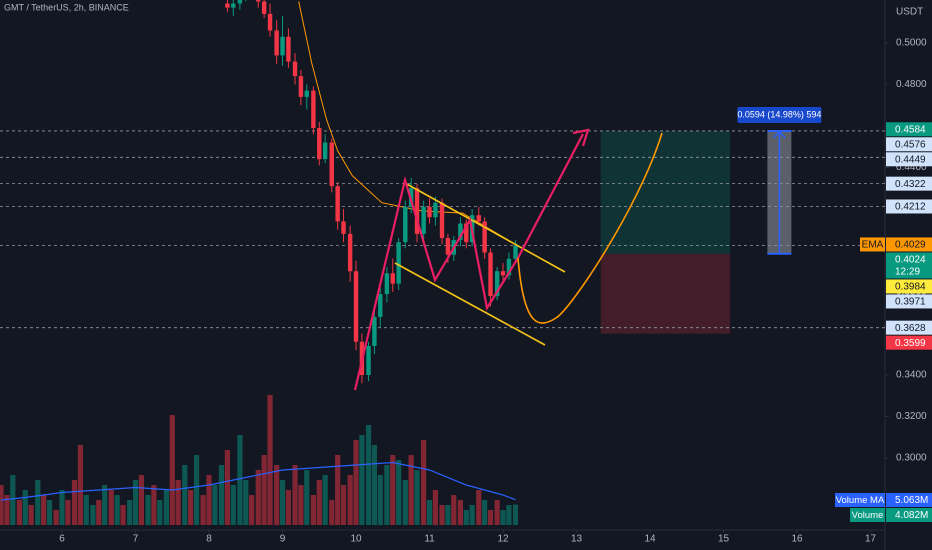 Image resolution: width=932 pixels, height=550 pixels. What do you see at coordinates (860, 500) in the screenshot?
I see `volume-ma-legend: Volume MA` at bounding box center [860, 500].